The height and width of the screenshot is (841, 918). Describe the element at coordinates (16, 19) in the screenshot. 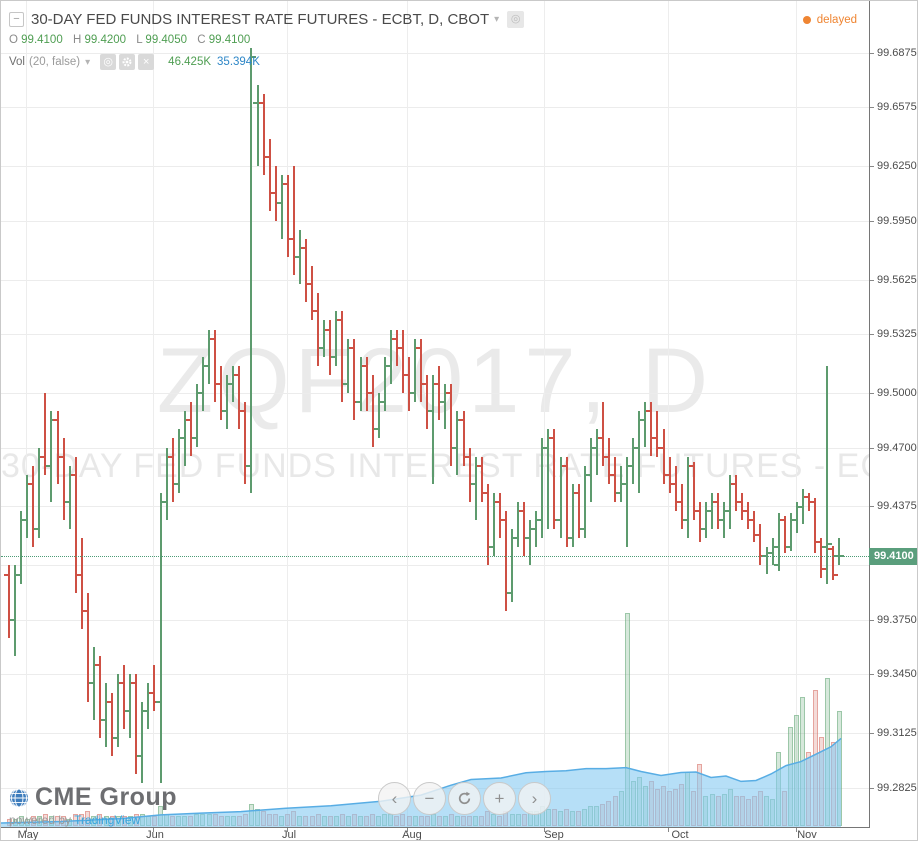

I see `collapse-legend-button: −` at that location.